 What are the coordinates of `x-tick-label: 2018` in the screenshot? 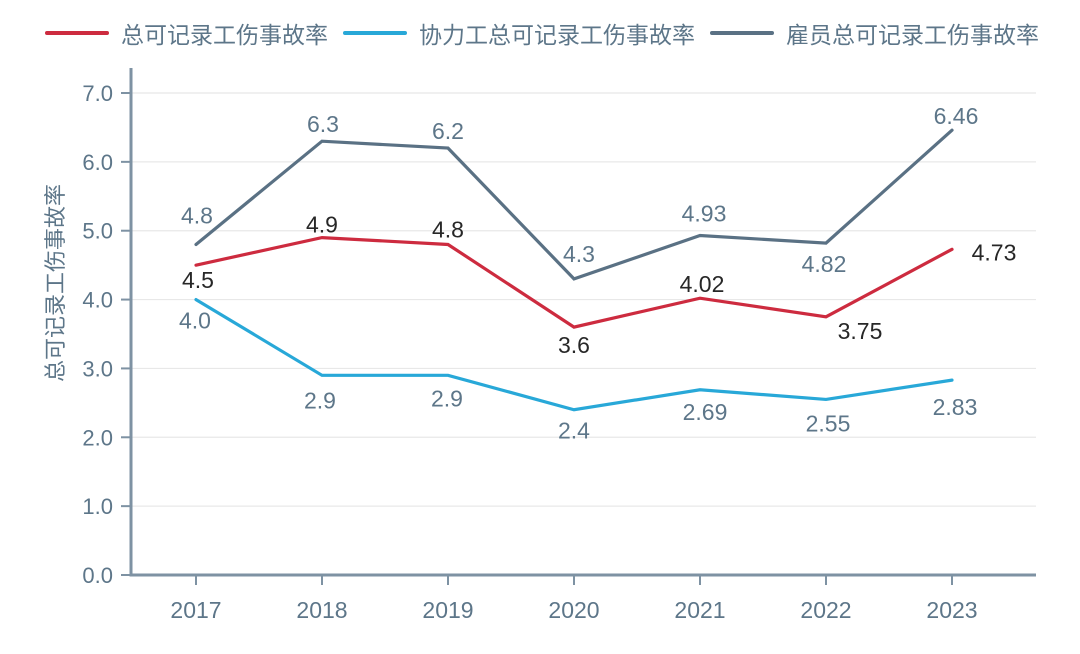 It's located at (321, 610).